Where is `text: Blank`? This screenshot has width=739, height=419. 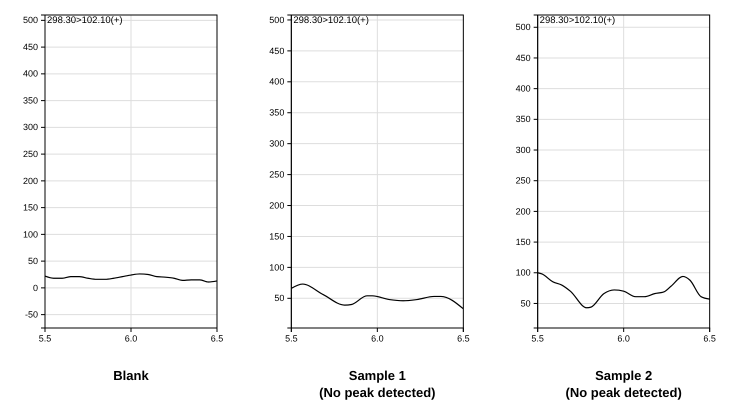
text: Blank is located at coordinates (131, 375).